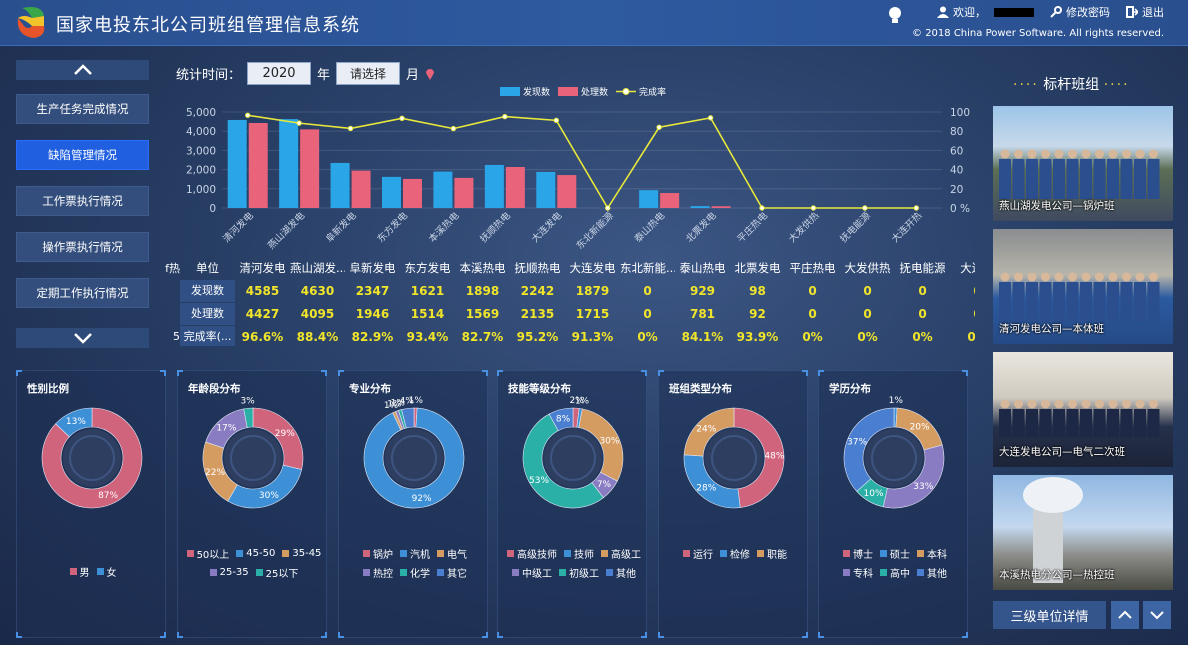 This screenshot has width=1188, height=645. What do you see at coordinates (82, 109) in the screenshot?
I see `nav-item-production: 生产任务完成情况` at bounding box center [82, 109].